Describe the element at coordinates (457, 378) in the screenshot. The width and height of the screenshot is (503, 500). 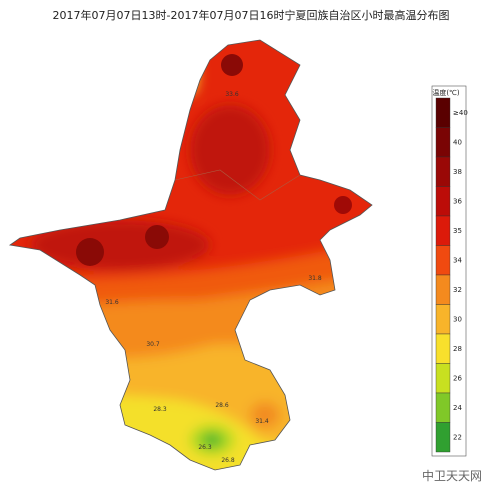
I see `legend-label: 26` at that location.